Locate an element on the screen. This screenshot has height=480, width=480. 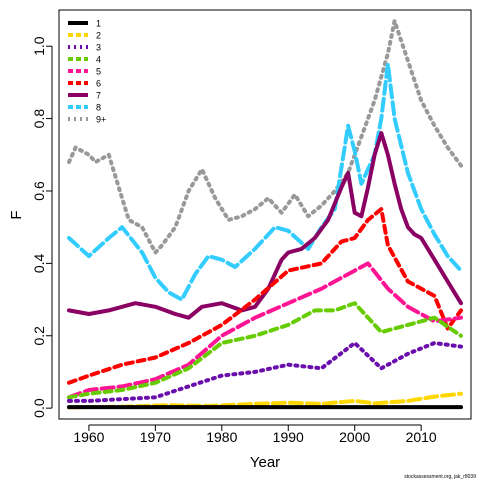
legend-label-5: 5 is located at coordinates (98, 72).